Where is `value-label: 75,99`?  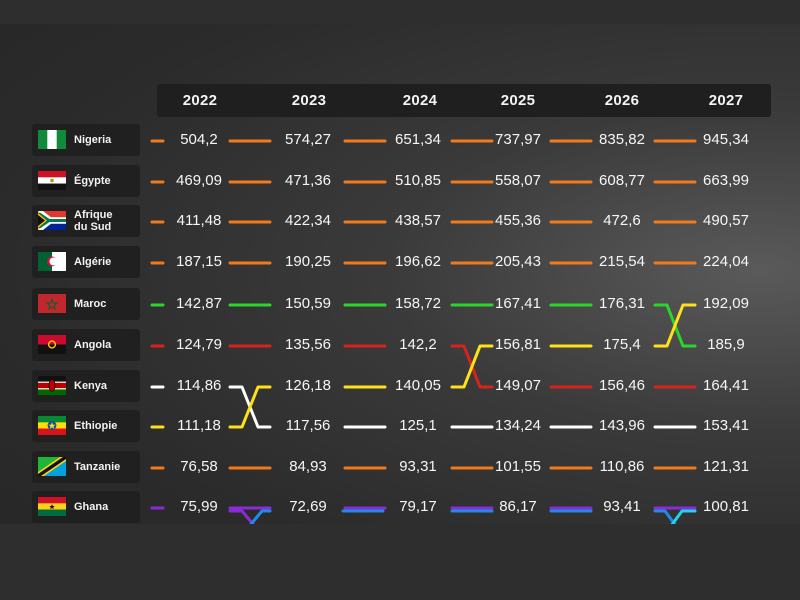
value-label: 75,99 is located at coordinates (199, 506).